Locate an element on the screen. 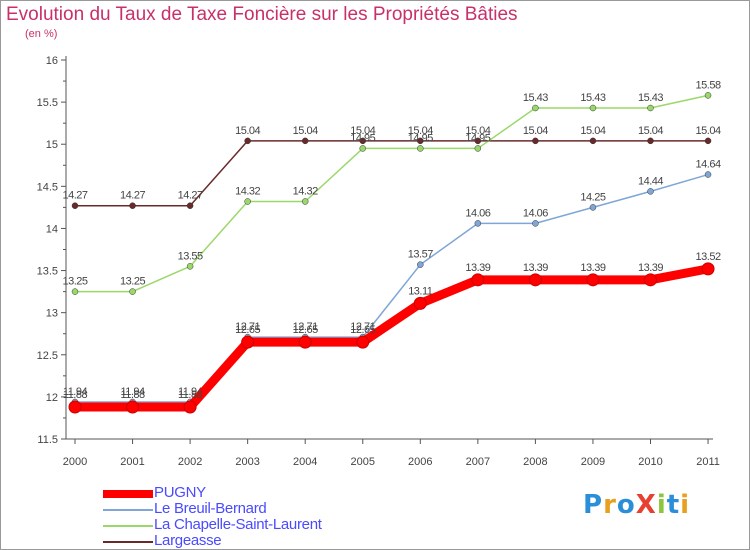 Image resolution: width=750 pixels, height=550 pixels. series-line-largeasse is located at coordinates (391, 173).